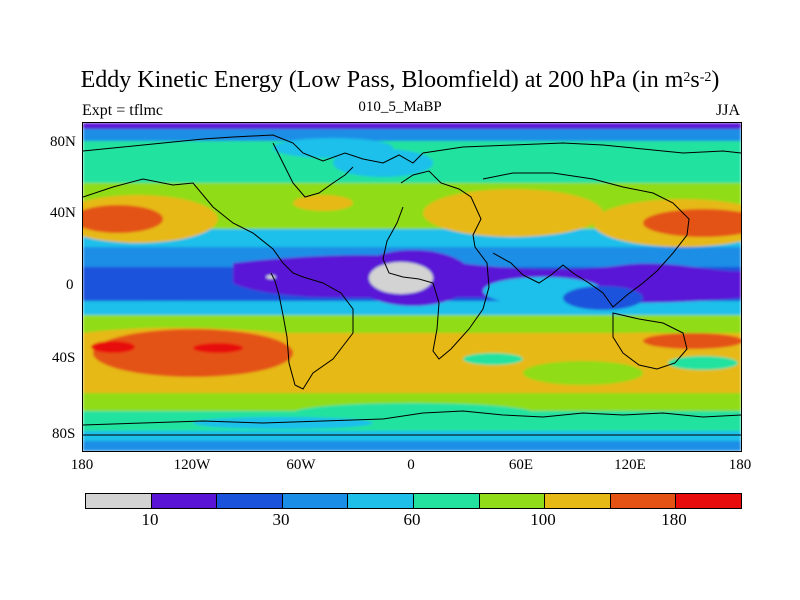 The image size is (800, 600). I want to click on xtick-180w: 180, so click(82, 465).